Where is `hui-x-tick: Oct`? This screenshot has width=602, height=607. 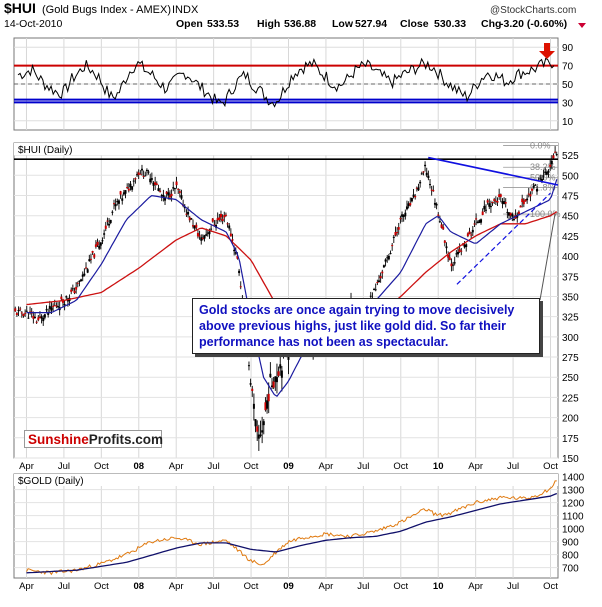
hui-x-tick: Oct is located at coordinates (251, 466).